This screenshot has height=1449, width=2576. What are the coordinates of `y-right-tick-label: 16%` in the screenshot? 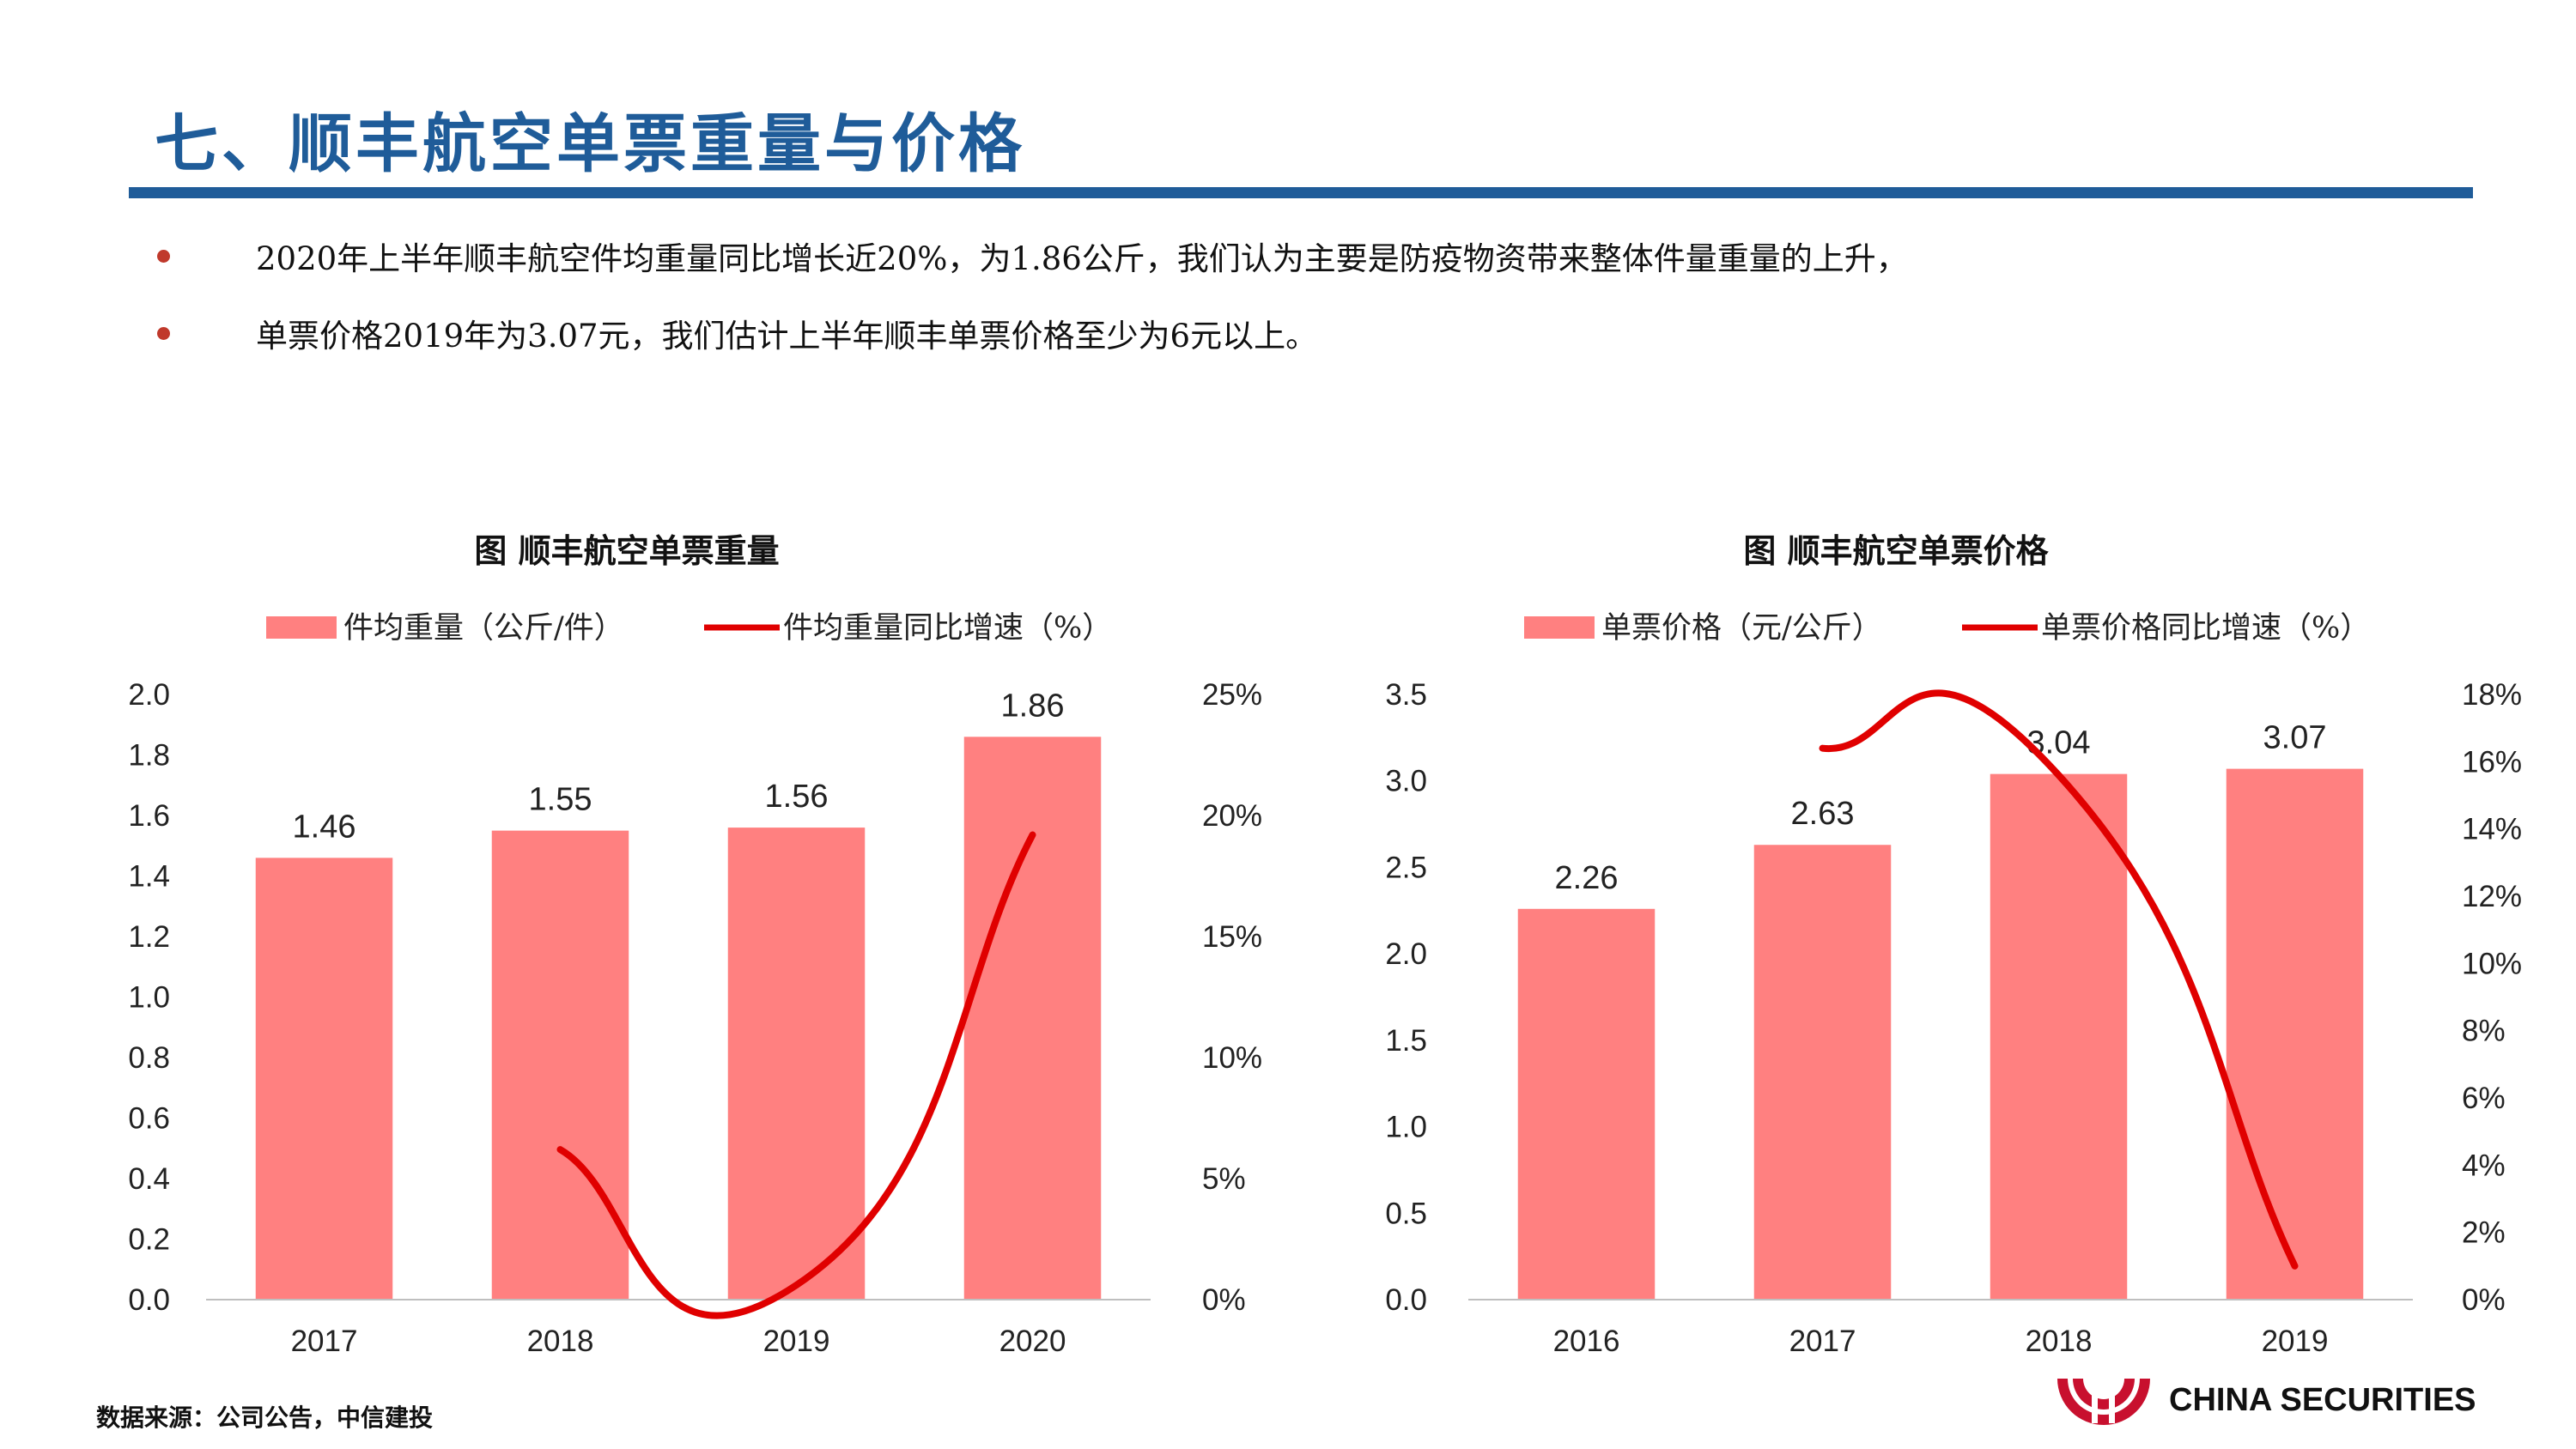 It's located at (2492, 762).